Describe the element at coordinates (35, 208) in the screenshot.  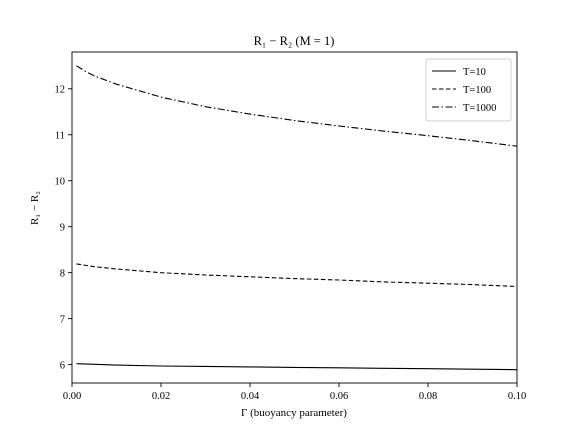
I see `y-axis-label: R₁ − R₂` at that location.